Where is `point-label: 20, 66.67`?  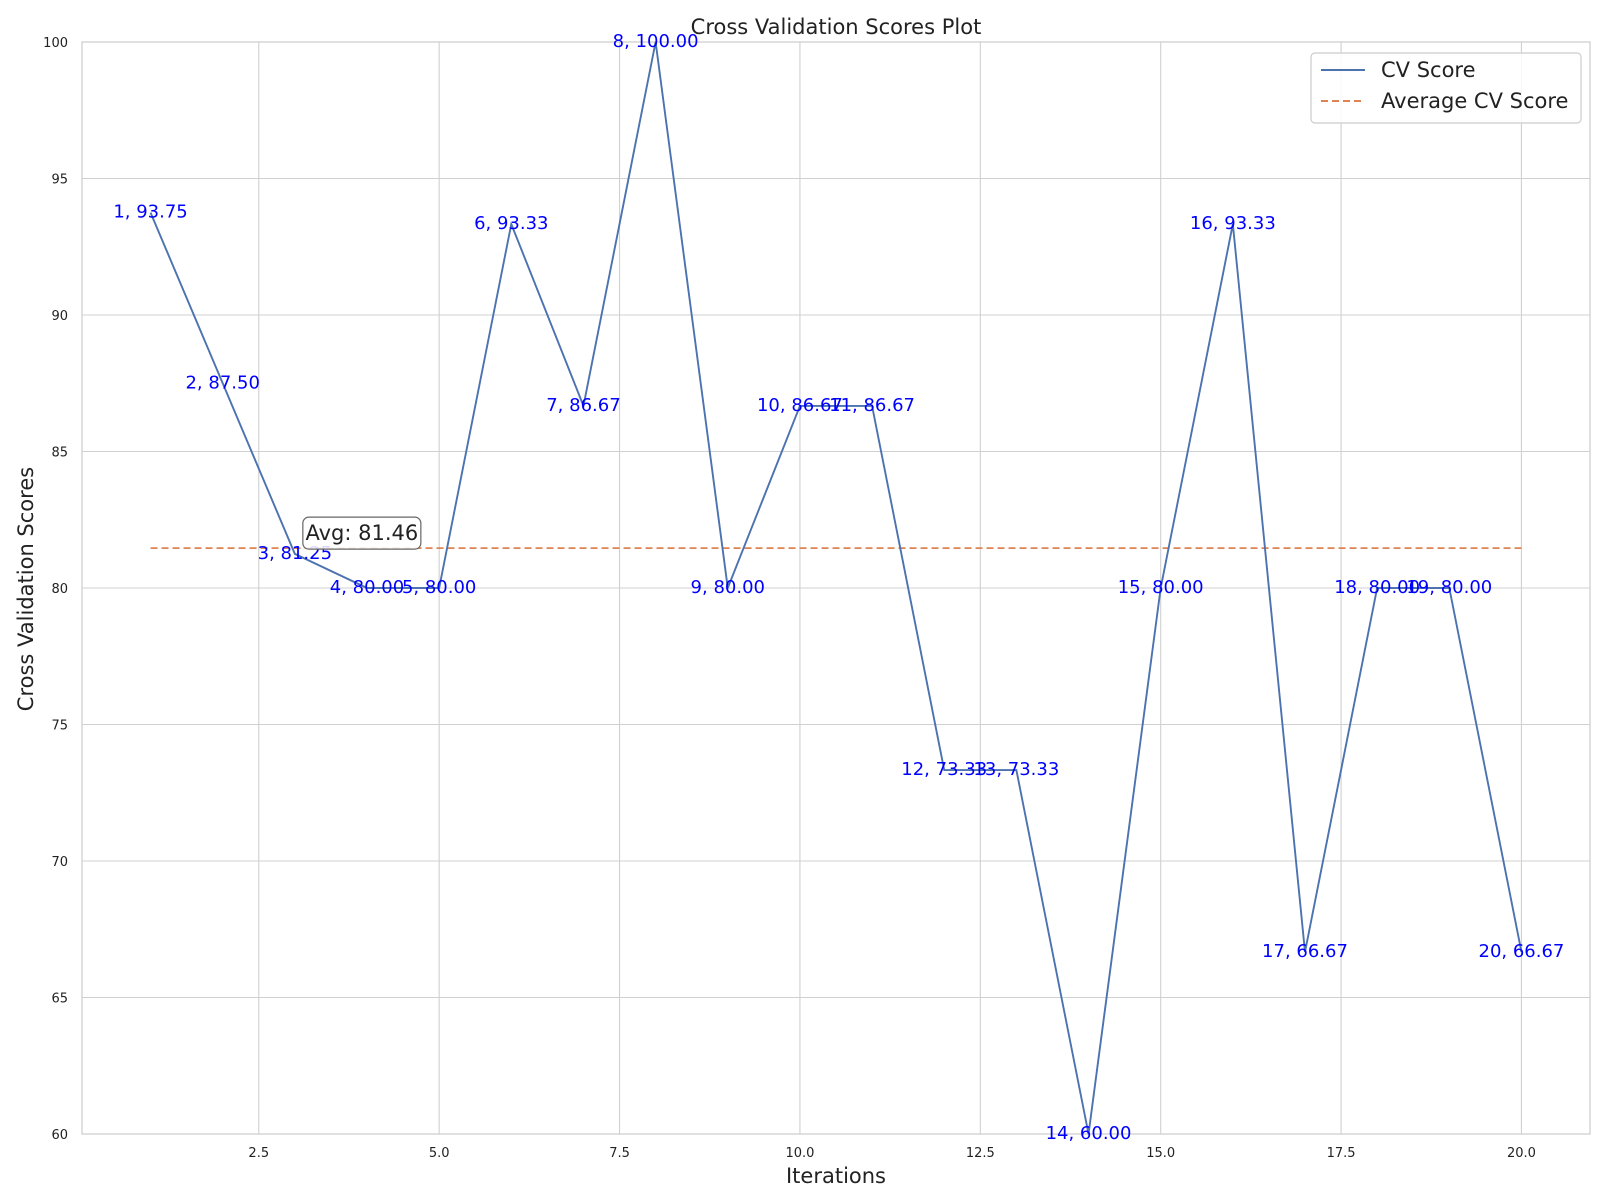
point-label: 20, 66.67 is located at coordinates (1522, 951).